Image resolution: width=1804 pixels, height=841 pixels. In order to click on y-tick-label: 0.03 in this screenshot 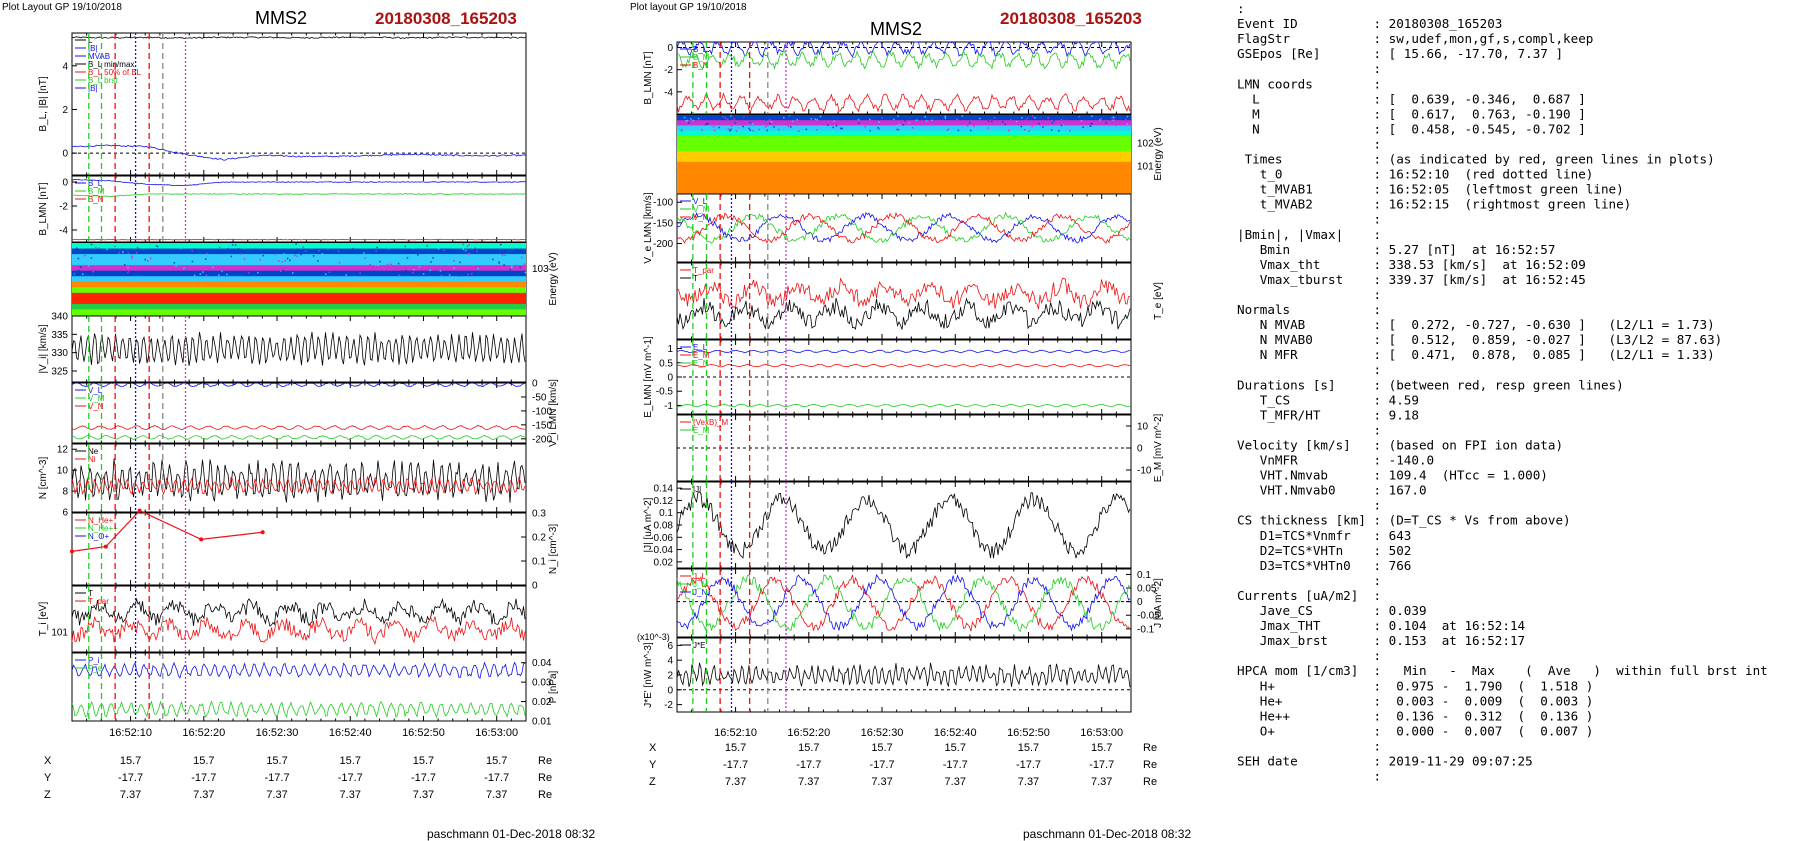, I will do `click(542, 683)`.